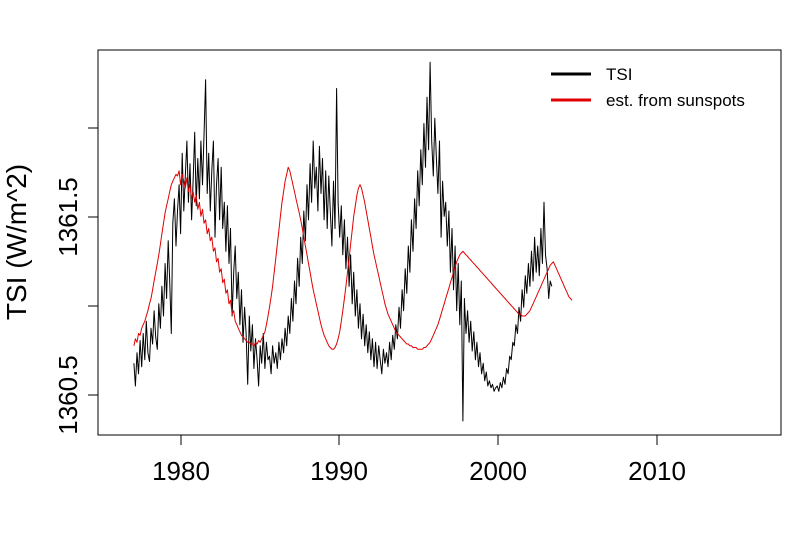 The height and width of the screenshot is (535, 805). I want to click on legend: TSI est. from sunspots, so click(648, 87).